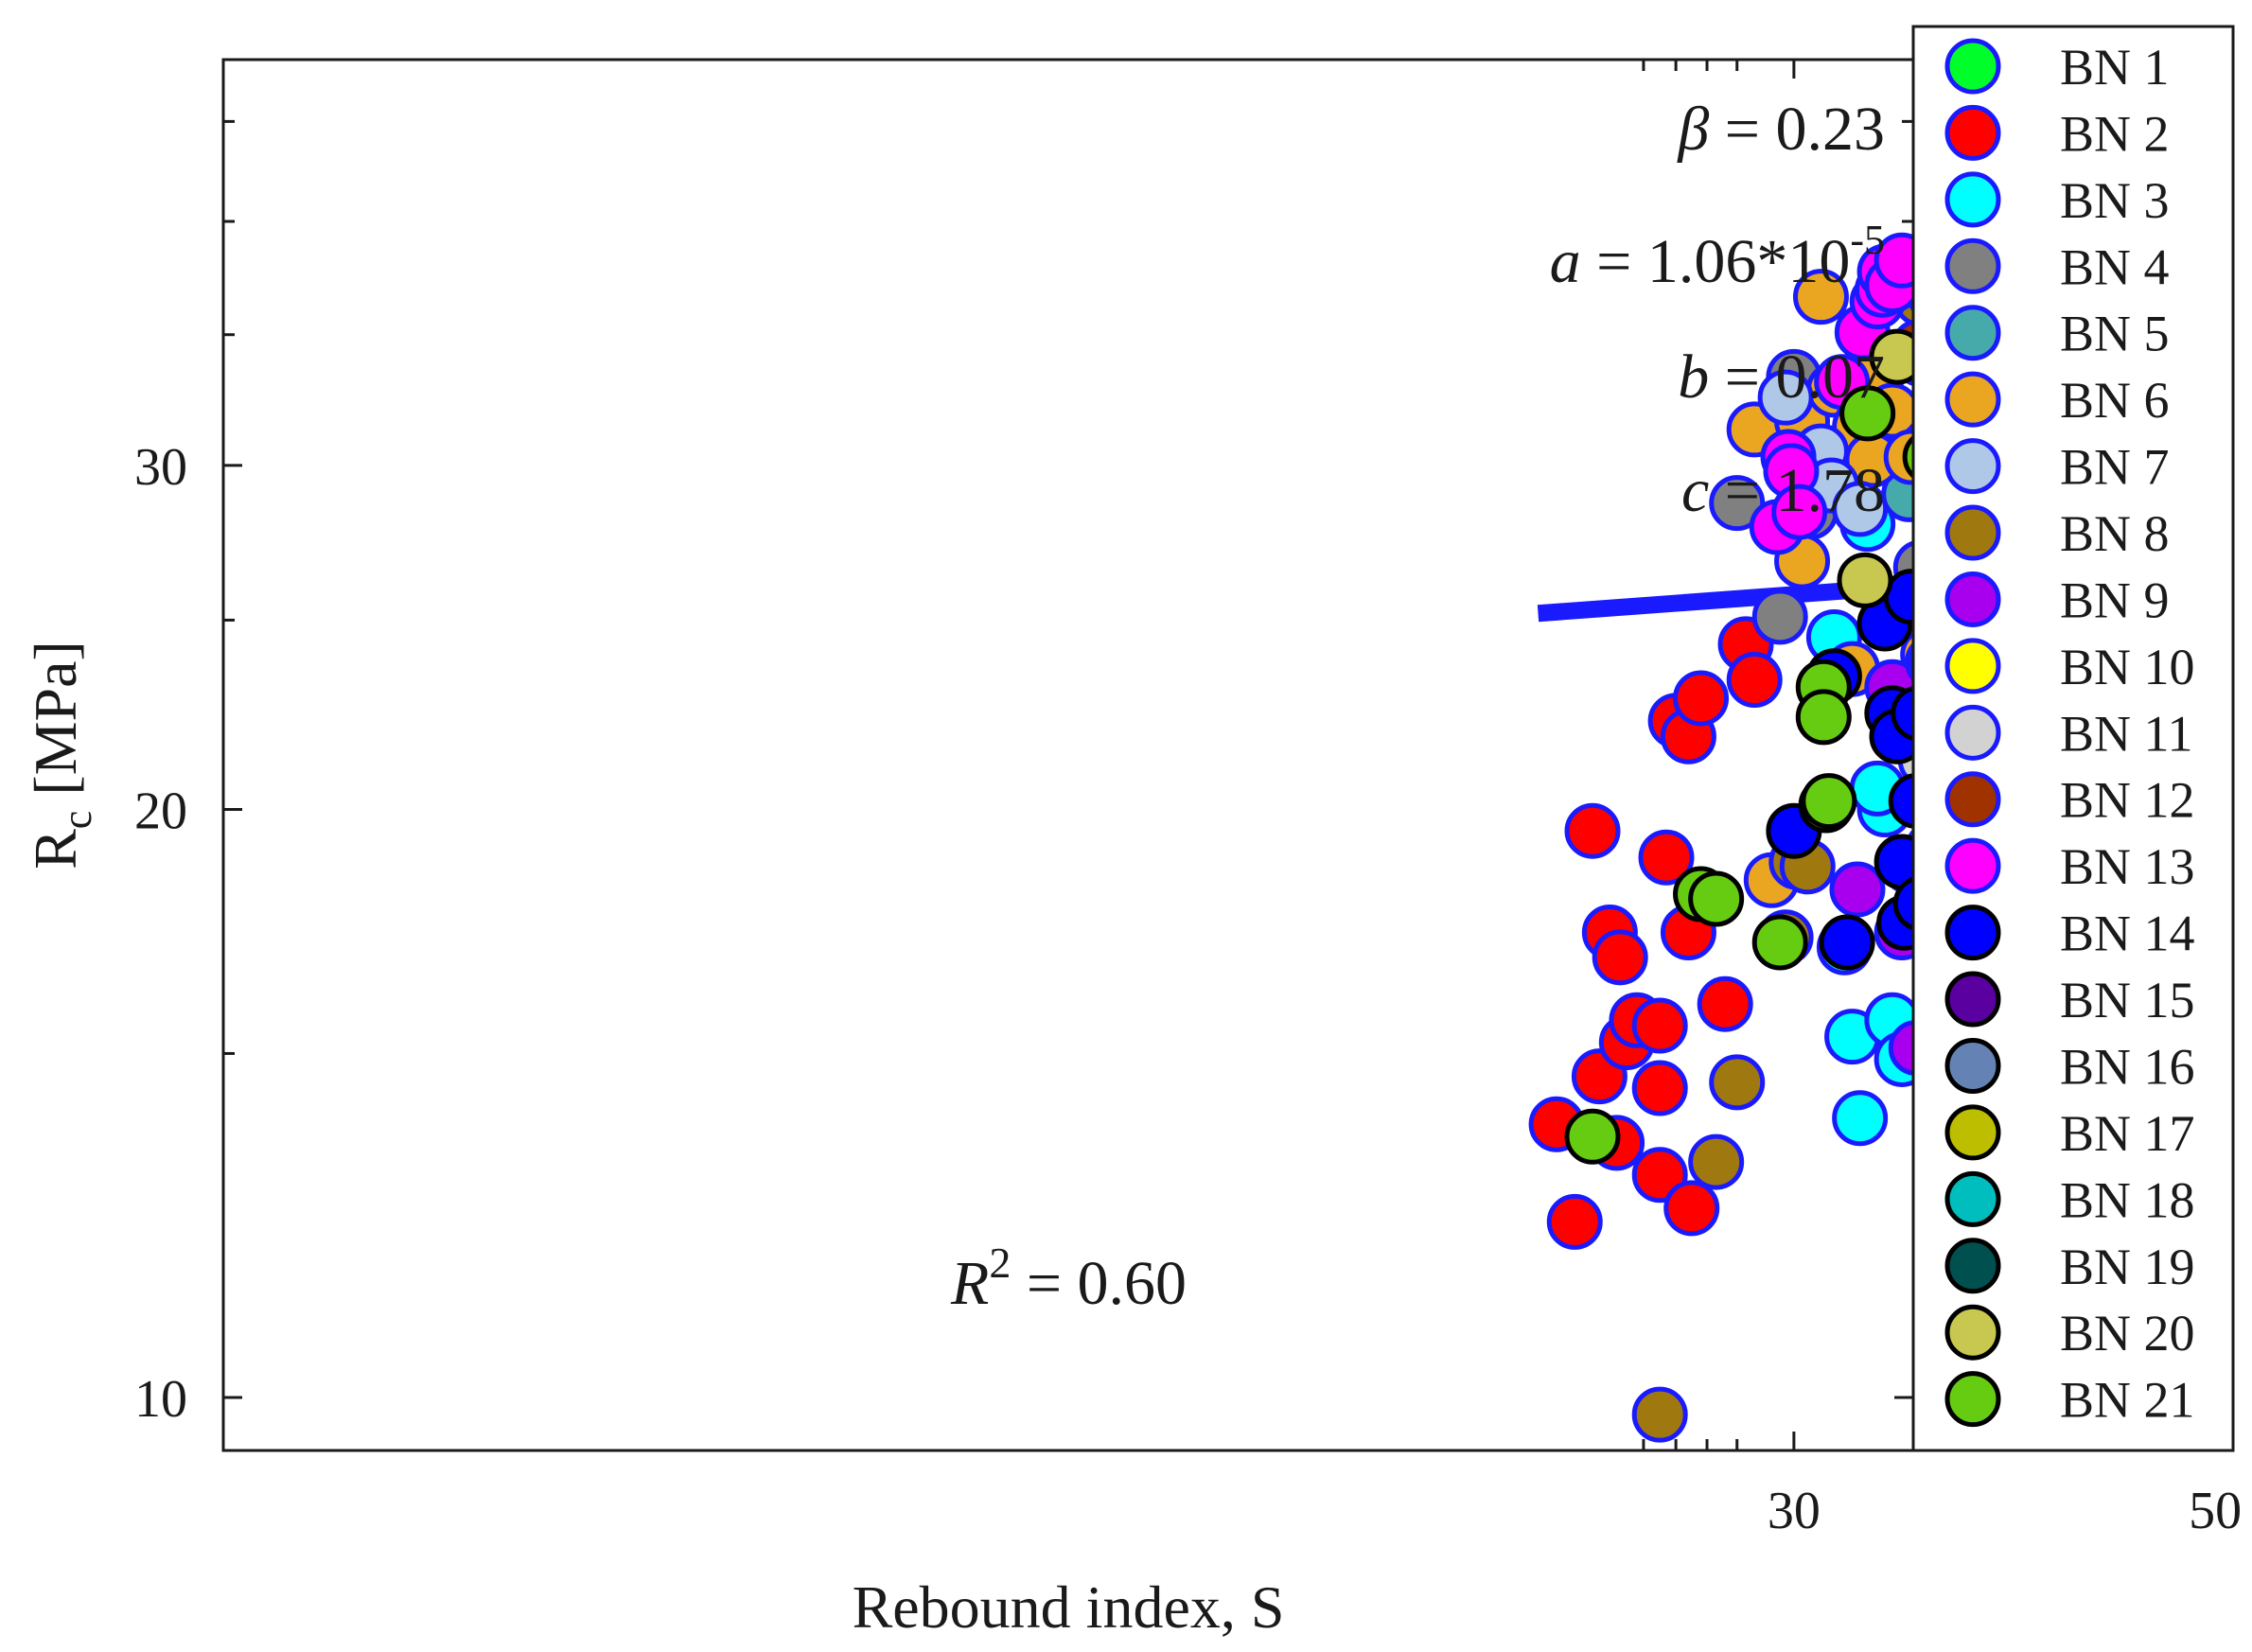 The height and width of the screenshot is (1652, 2252). What do you see at coordinates (1693, 377) in the screenshot?
I see `annotation-b-symbol: b` at bounding box center [1693, 377].